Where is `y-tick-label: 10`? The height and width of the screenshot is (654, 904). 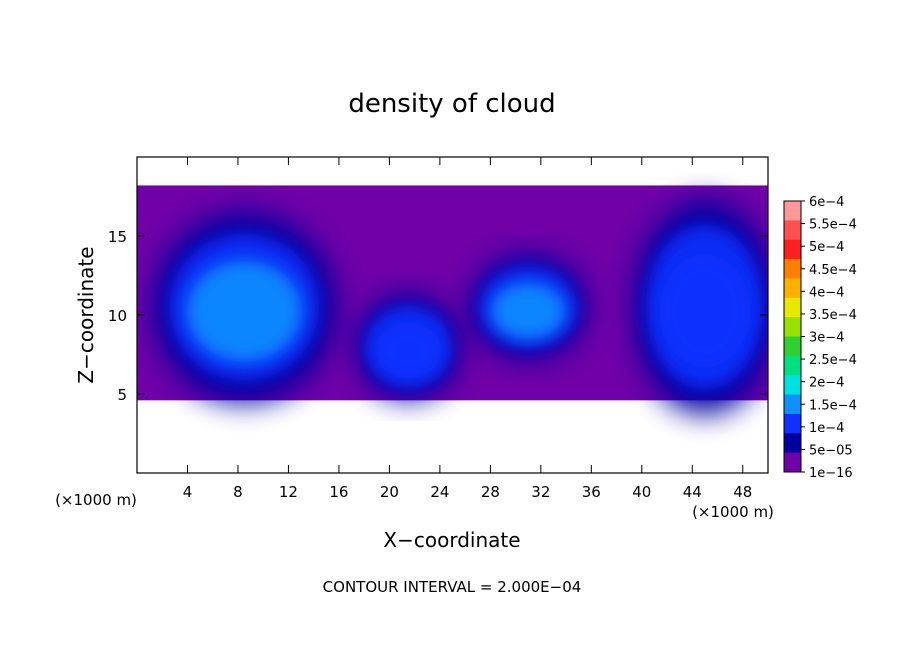
y-tick-label: 10 is located at coordinates (117, 316).